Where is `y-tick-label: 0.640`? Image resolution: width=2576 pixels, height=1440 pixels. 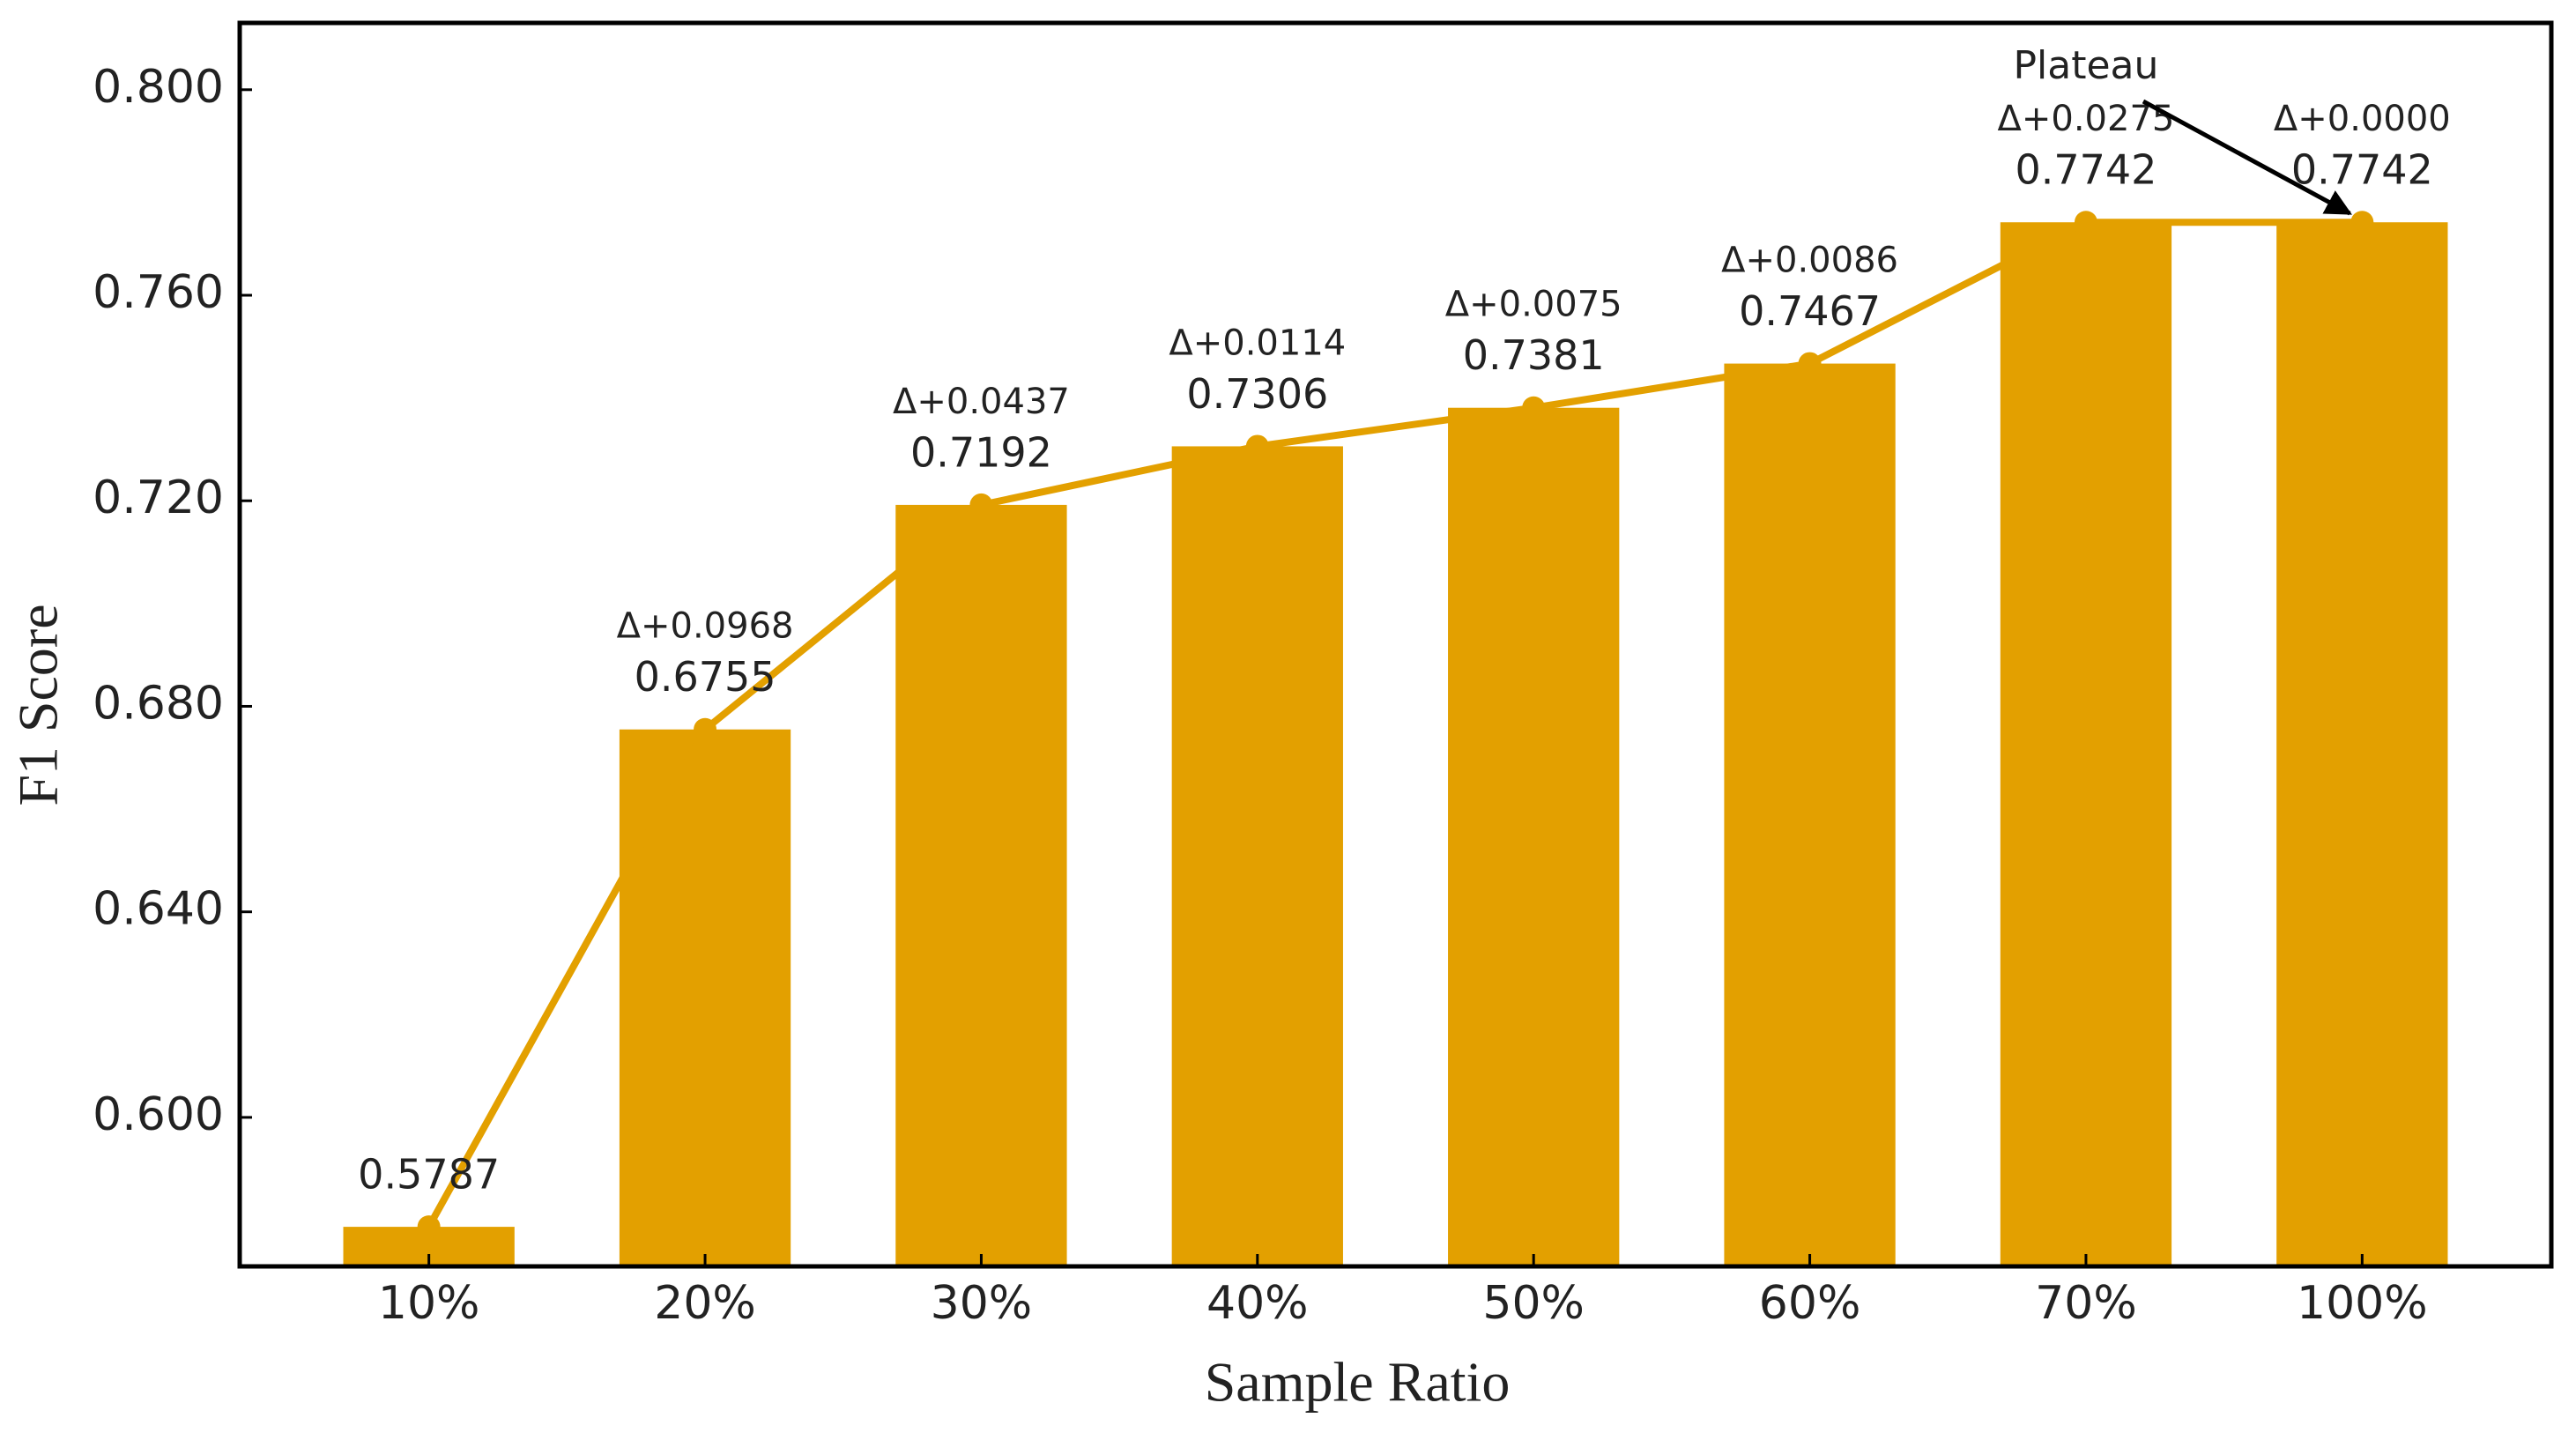 y-tick-label: 0.640 is located at coordinates (158, 909).